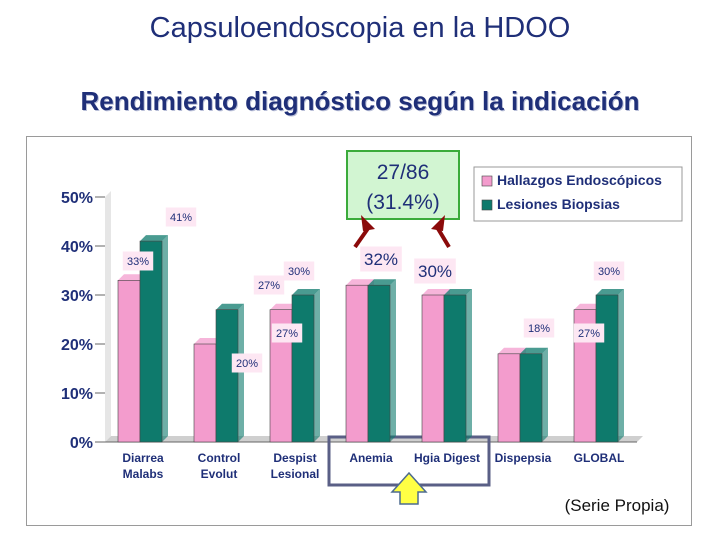 This screenshot has height=540, width=720. What do you see at coordinates (143, 474) in the screenshot?
I see `category-label: Malabs` at bounding box center [143, 474].